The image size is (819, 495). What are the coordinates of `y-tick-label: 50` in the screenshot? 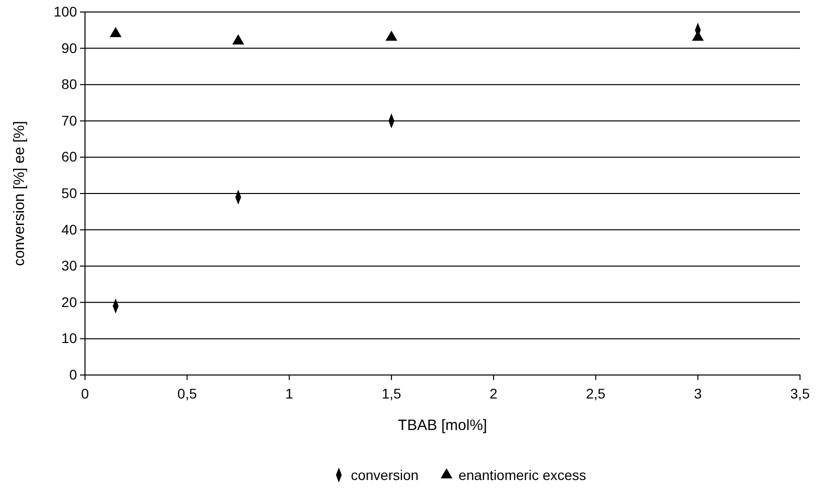 It's located at (69, 192).